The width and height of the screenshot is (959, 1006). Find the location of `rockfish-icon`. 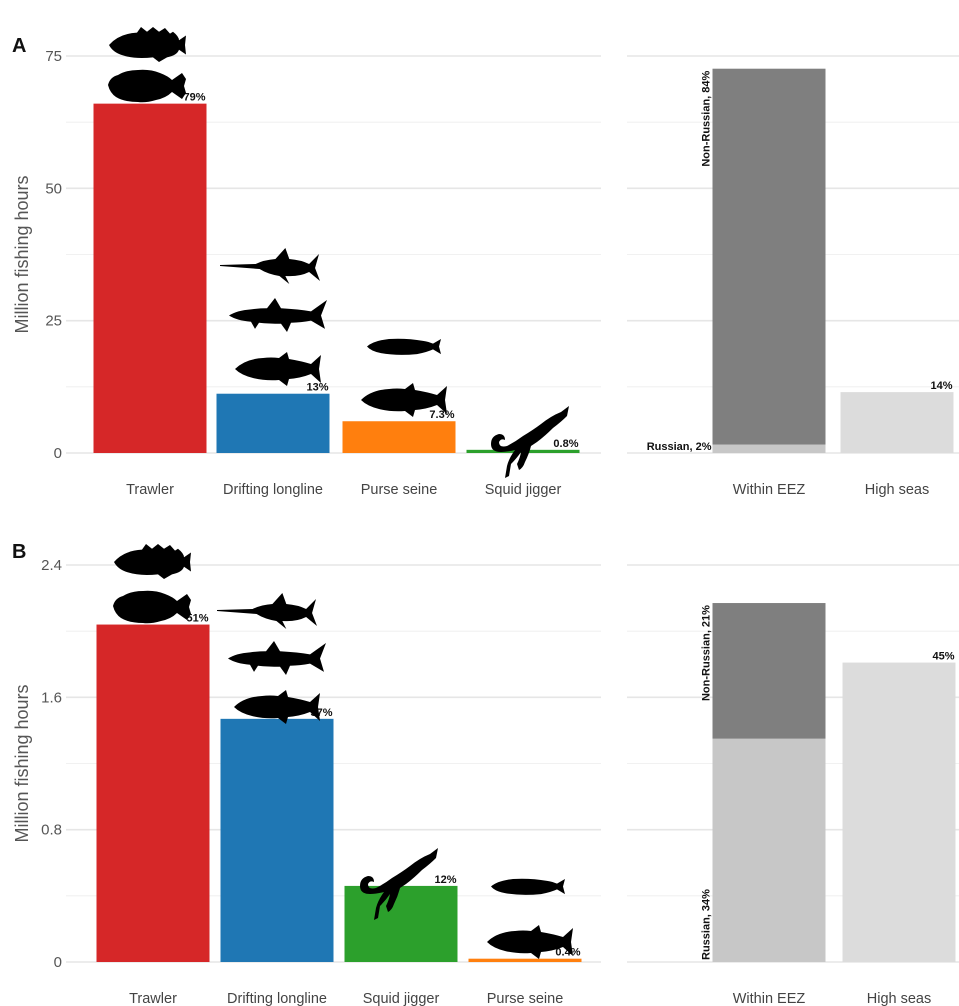

rockfish-icon is located at coordinates (152, 562).